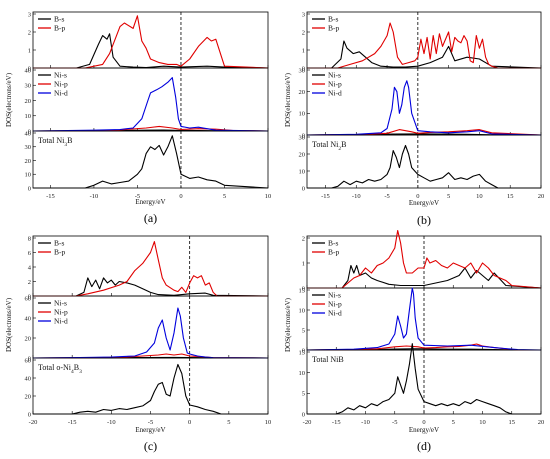 The height and width of the screenshot is (459, 550). I want to click on panel-1: 0 10 20 30 40 Ni-sNi-pNi-d, so click(147, 101).